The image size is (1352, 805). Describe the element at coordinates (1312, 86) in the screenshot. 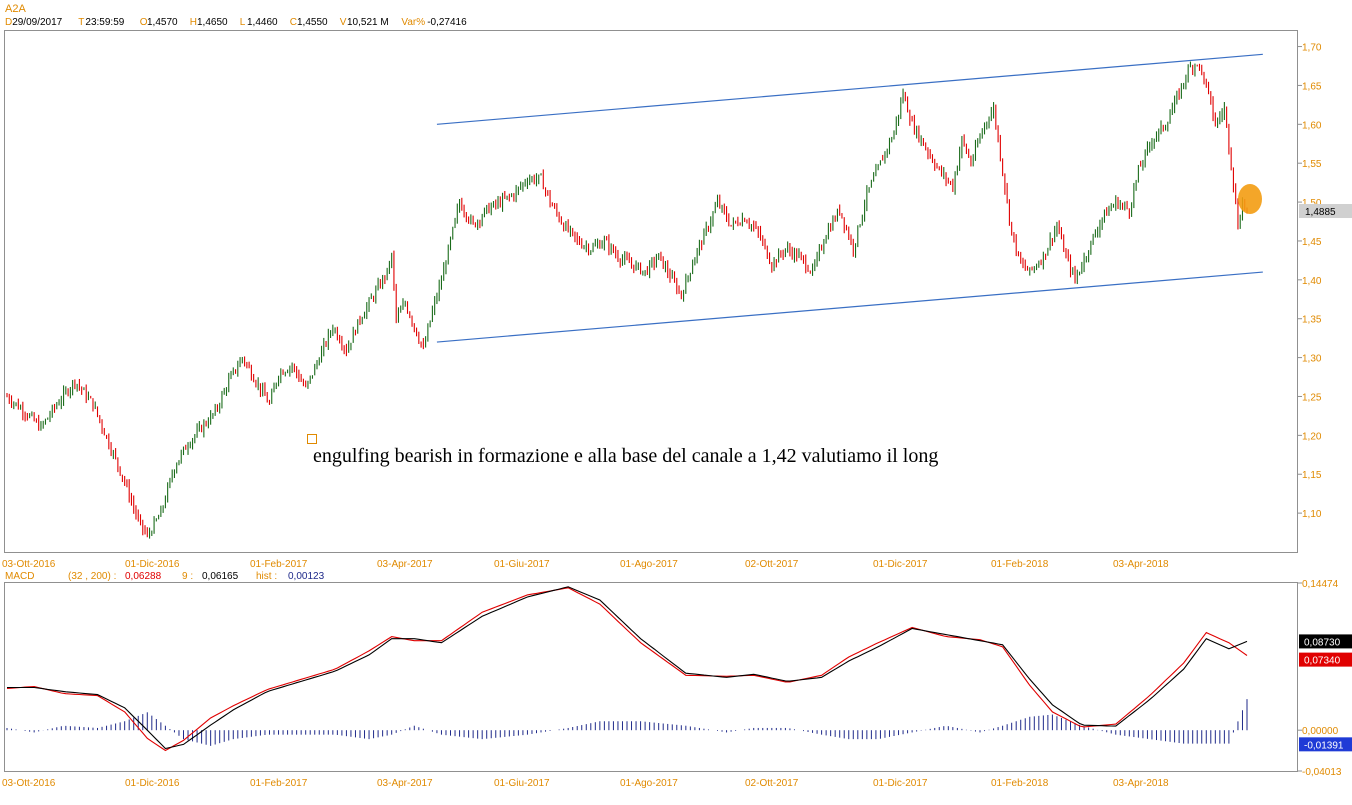

I see `price-tick-label: 1,65` at that location.